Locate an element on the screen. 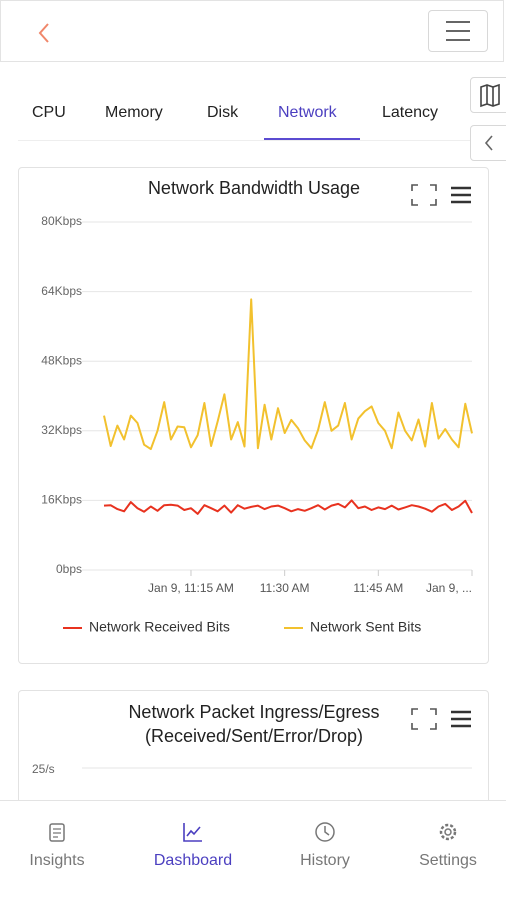 Image resolution: width=506 pixels, height=901 pixels. nav-item: Settings is located at coordinates (448, 860).